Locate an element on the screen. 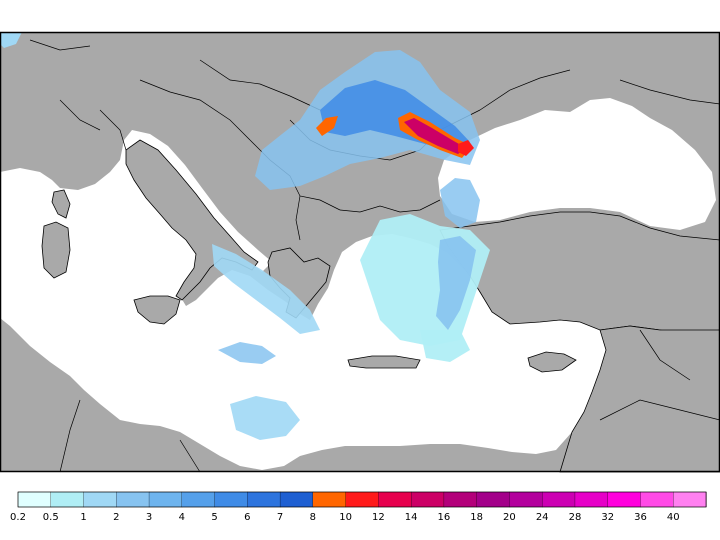 Image resolution: width=720 pixels, height=540 pixels. levant-coast is located at coordinates (639, 399).